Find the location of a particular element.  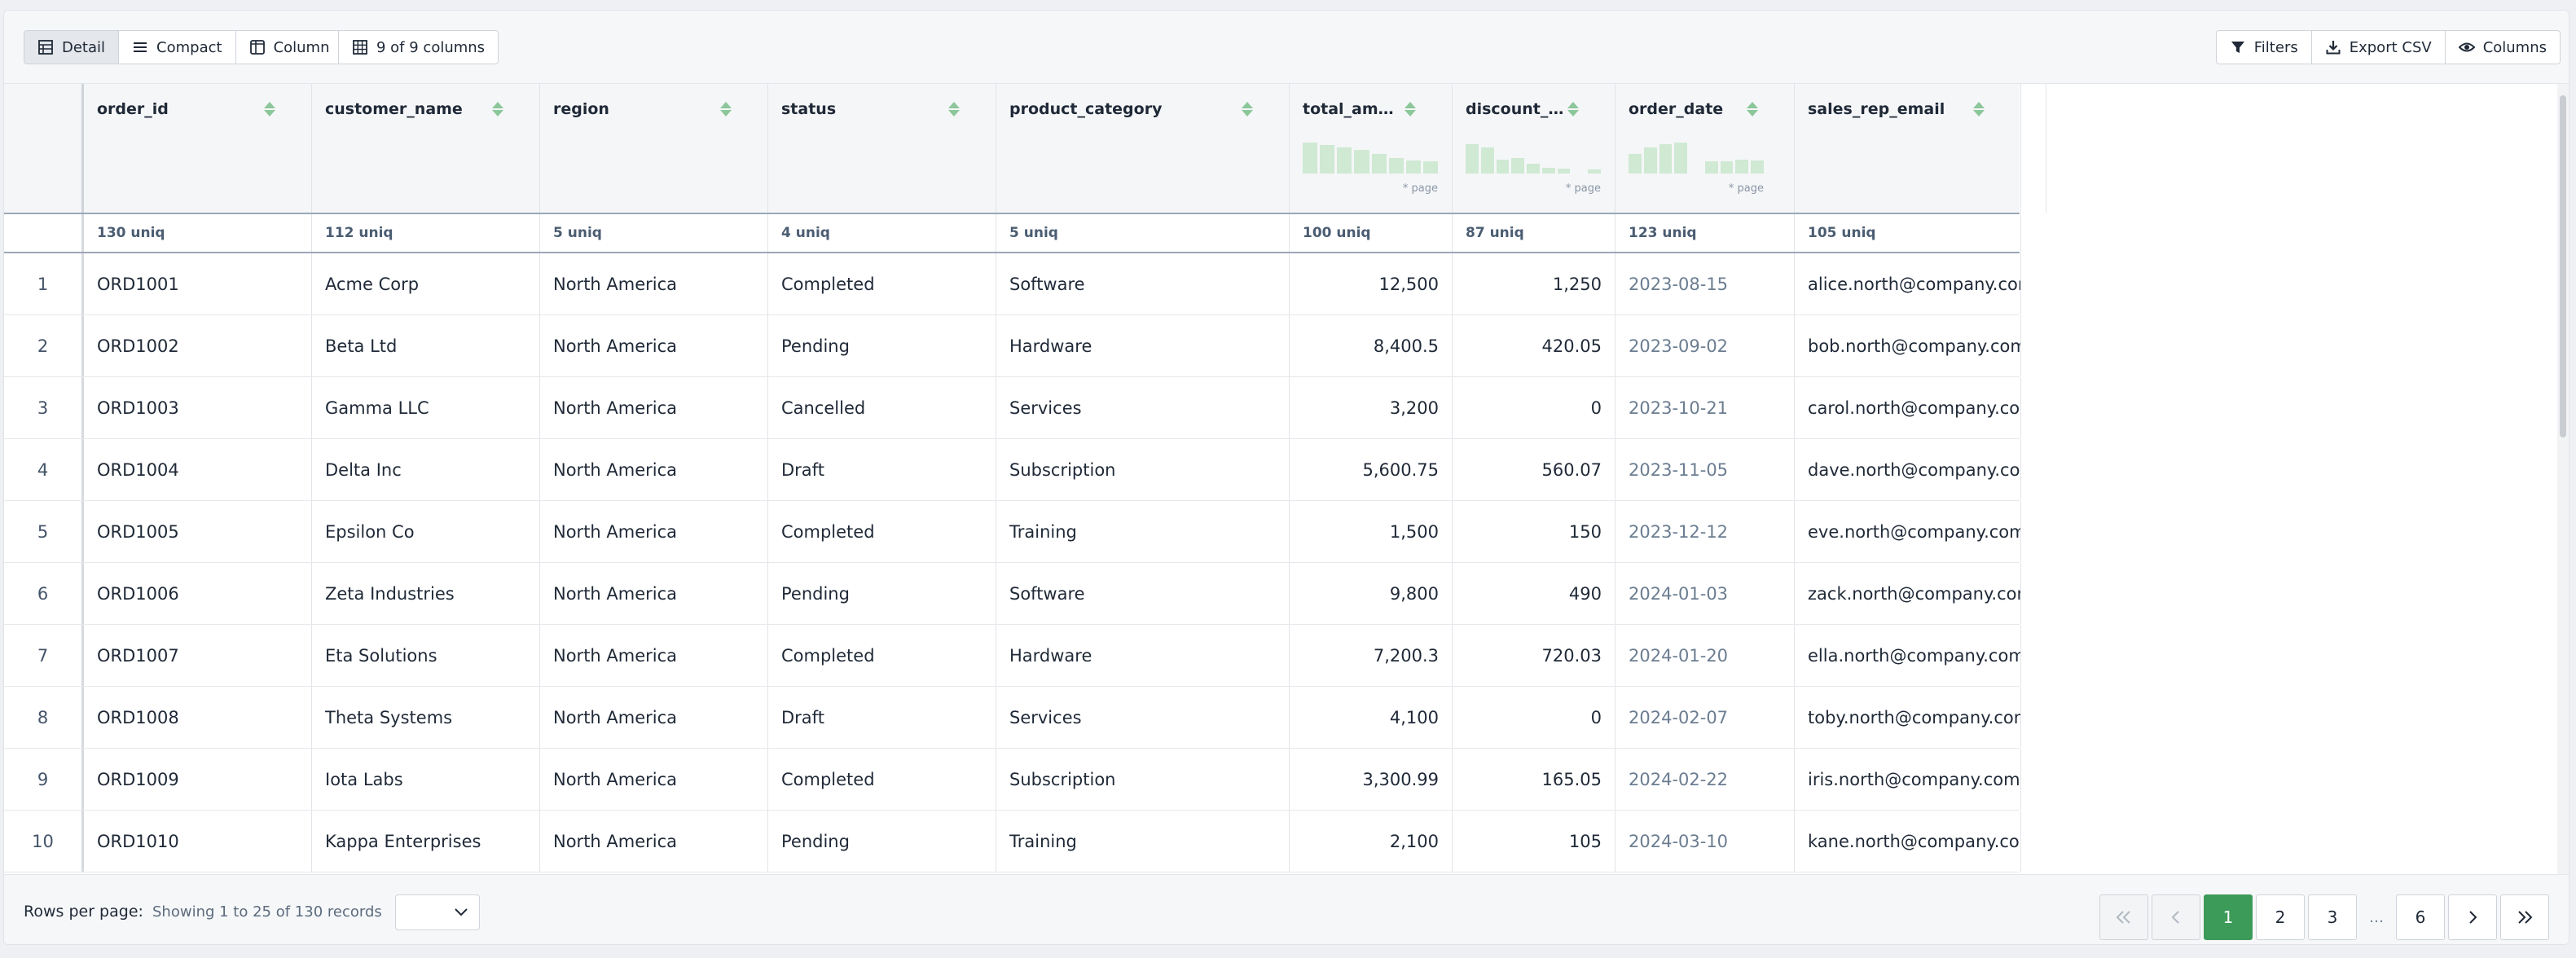

table-cell-sales_rep_email: toby.north@company.com is located at coordinates (1908, 717).